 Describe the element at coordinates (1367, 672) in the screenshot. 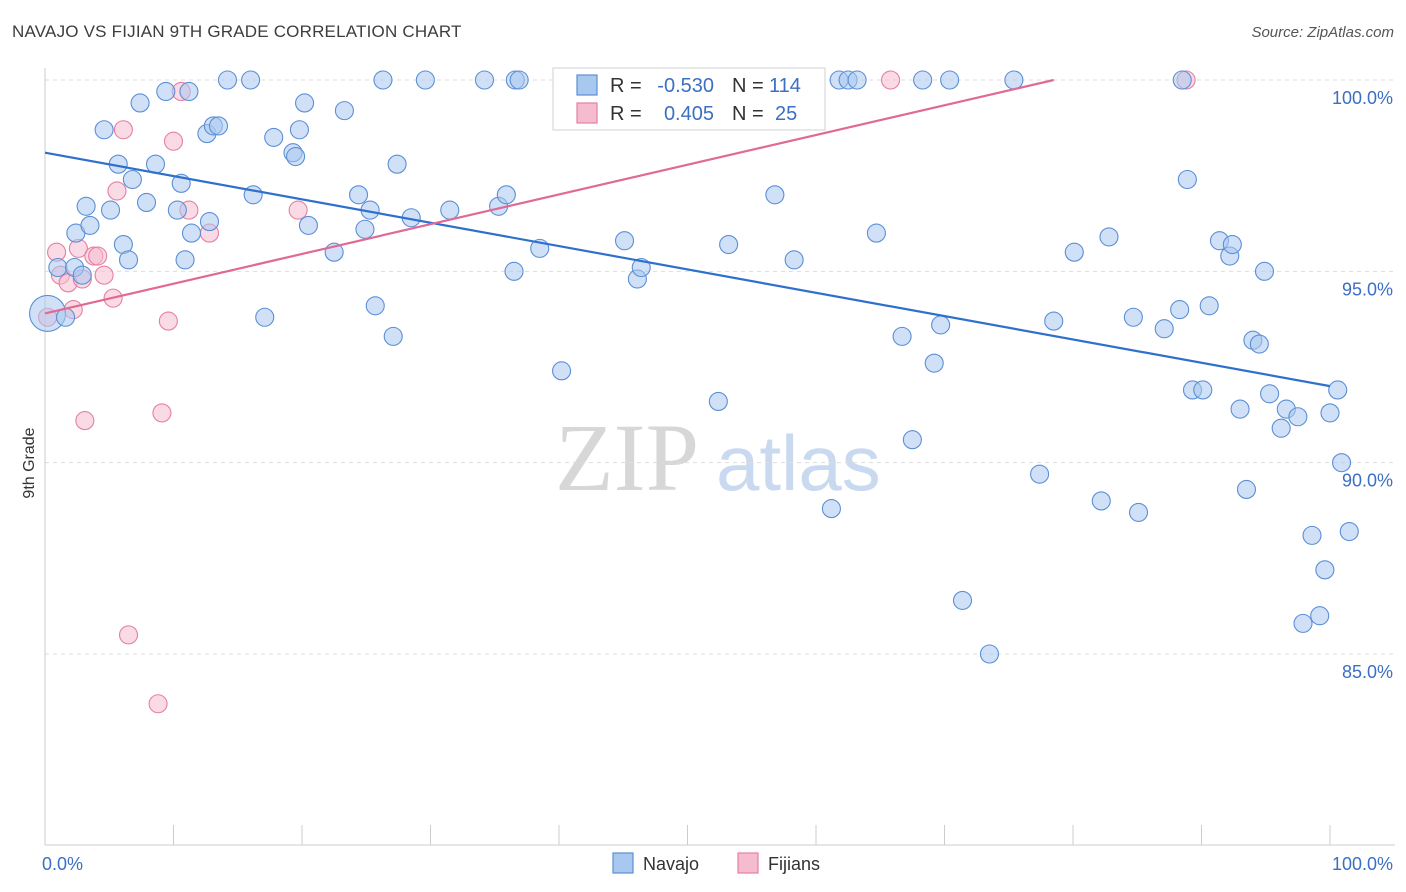

I see `y-tick-label: 85.0%` at that location.